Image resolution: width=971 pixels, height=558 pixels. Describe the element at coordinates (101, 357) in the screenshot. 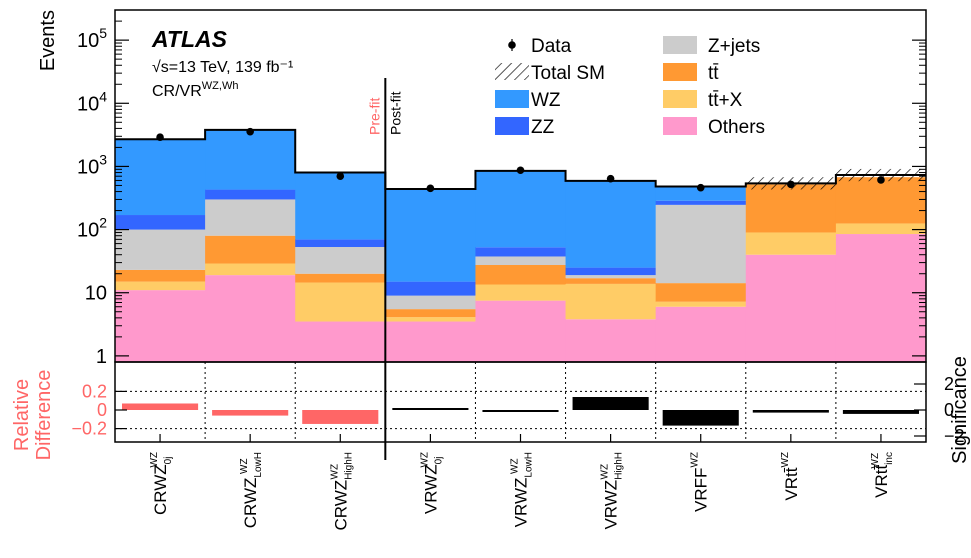

I see `y-tick-label-0: 1` at that location.